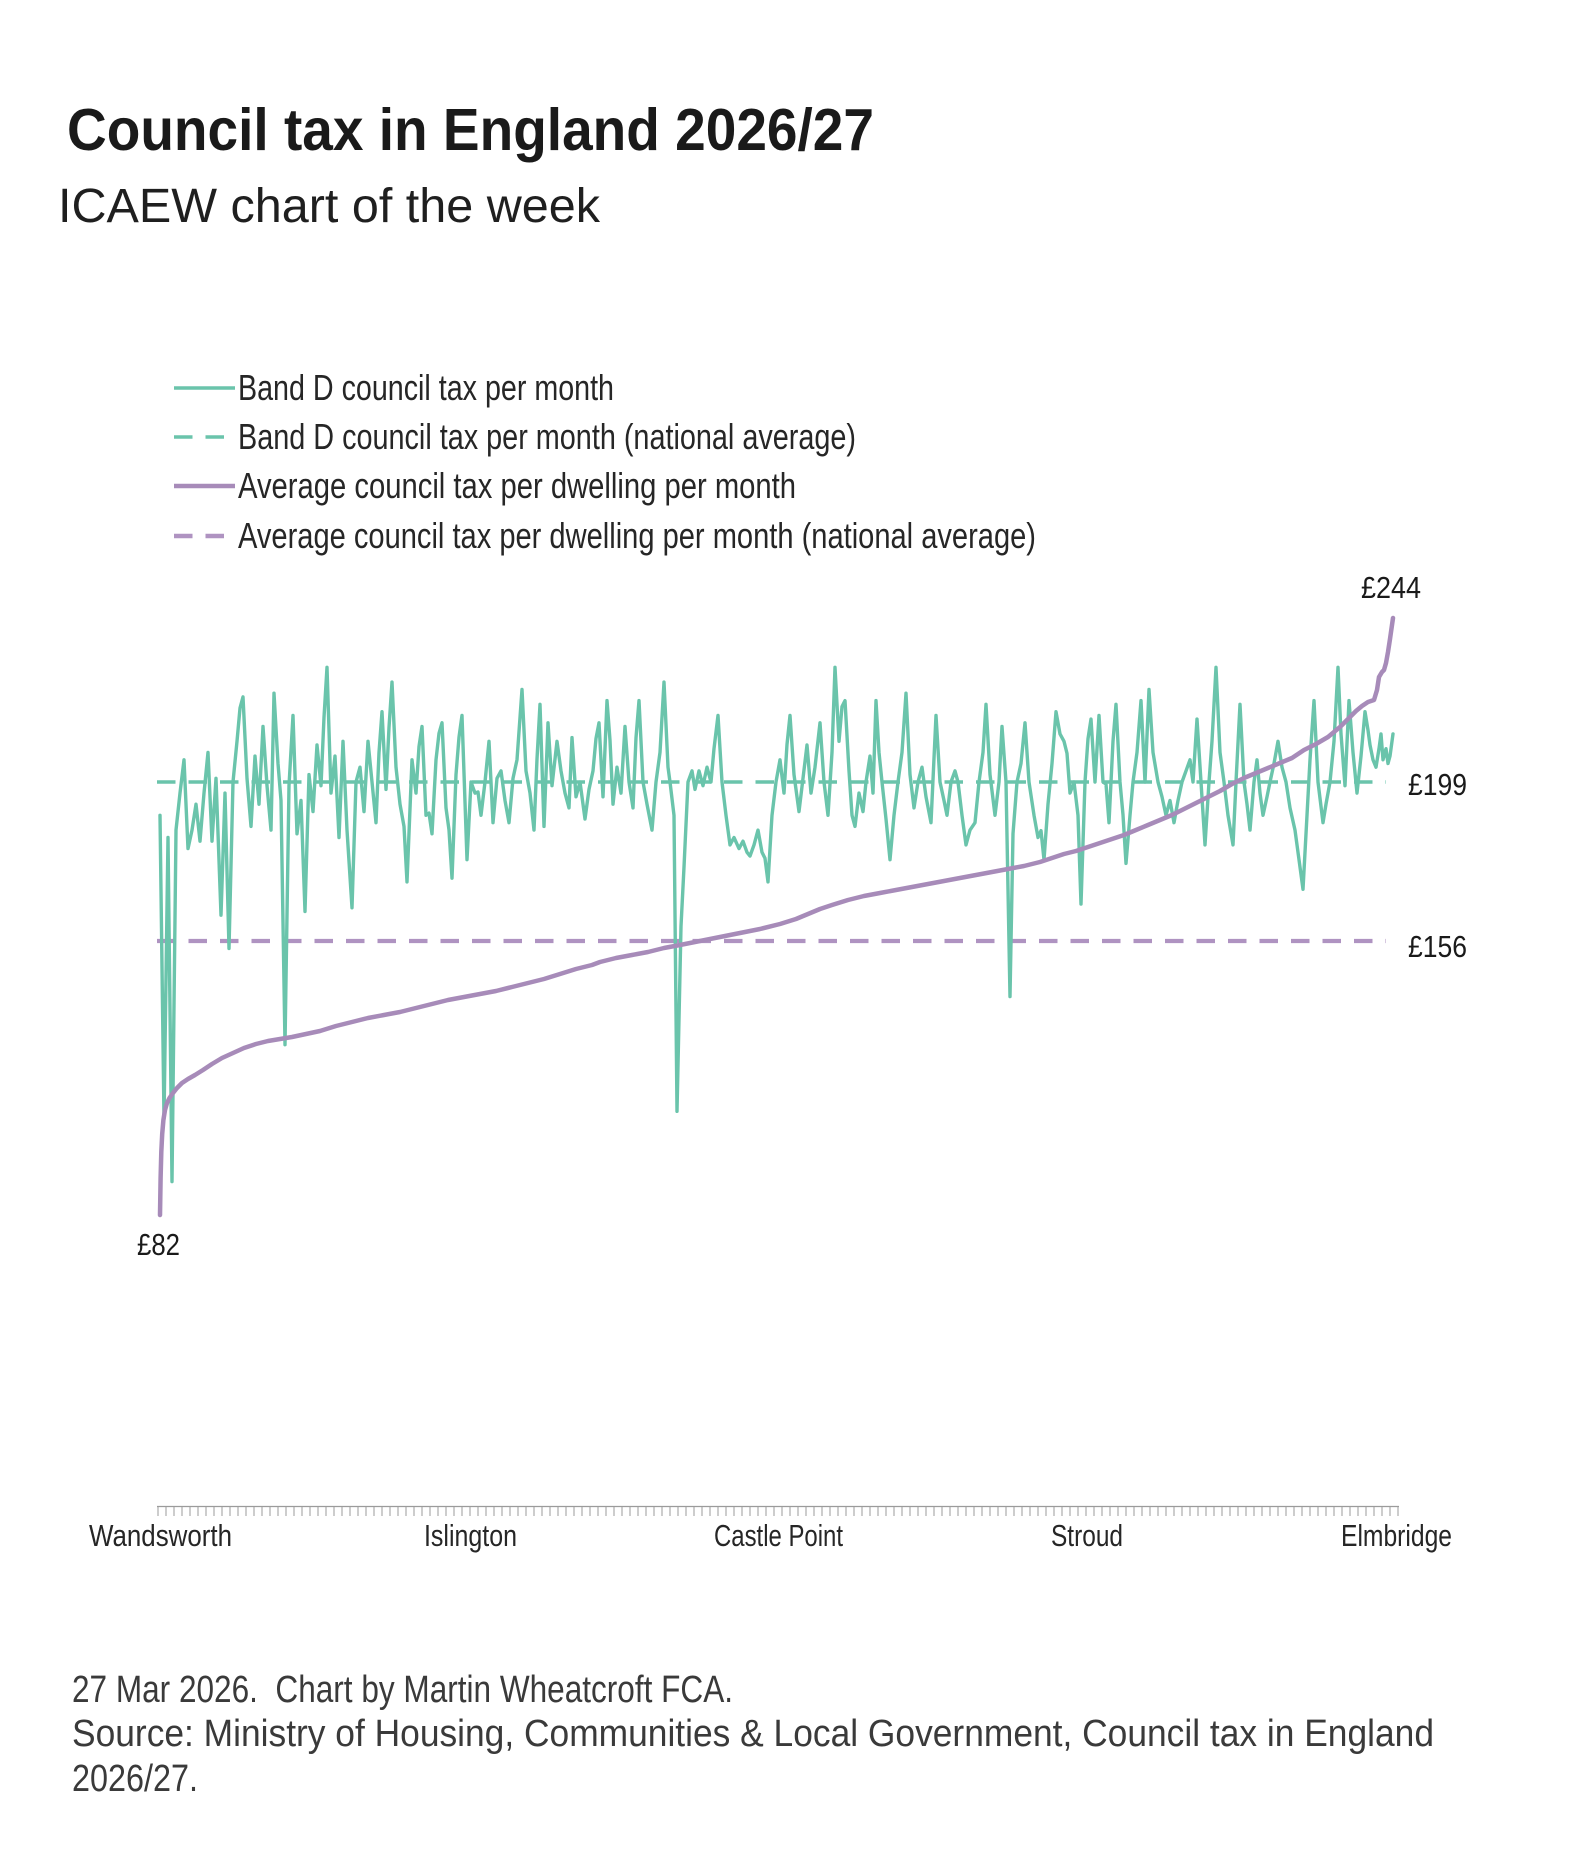  I want to click on svg-text: Stroud, so click(1087, 1535).